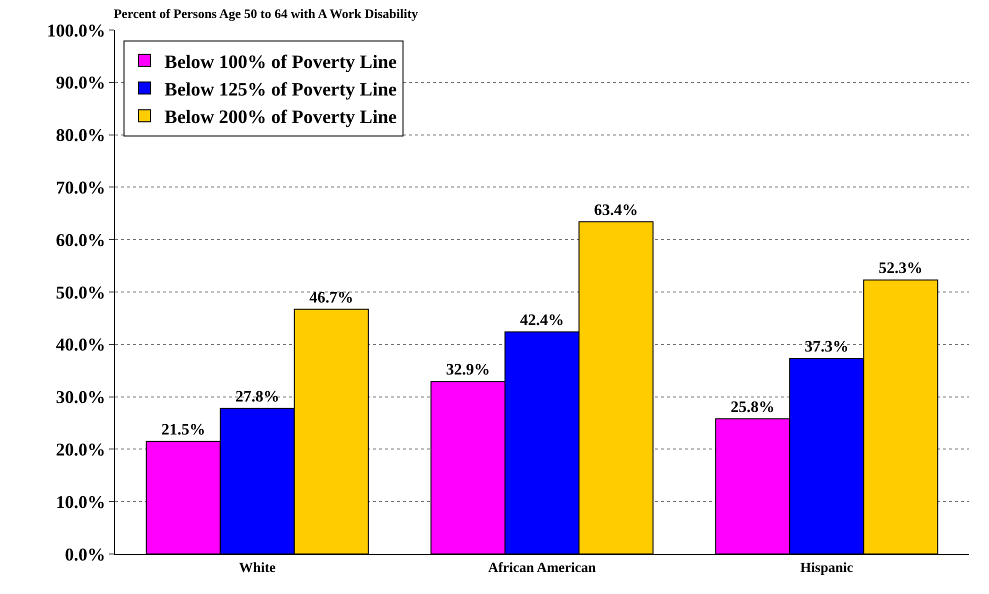 The image size is (989, 594). I want to click on y-tick-label: 100.0%, so click(76, 30).